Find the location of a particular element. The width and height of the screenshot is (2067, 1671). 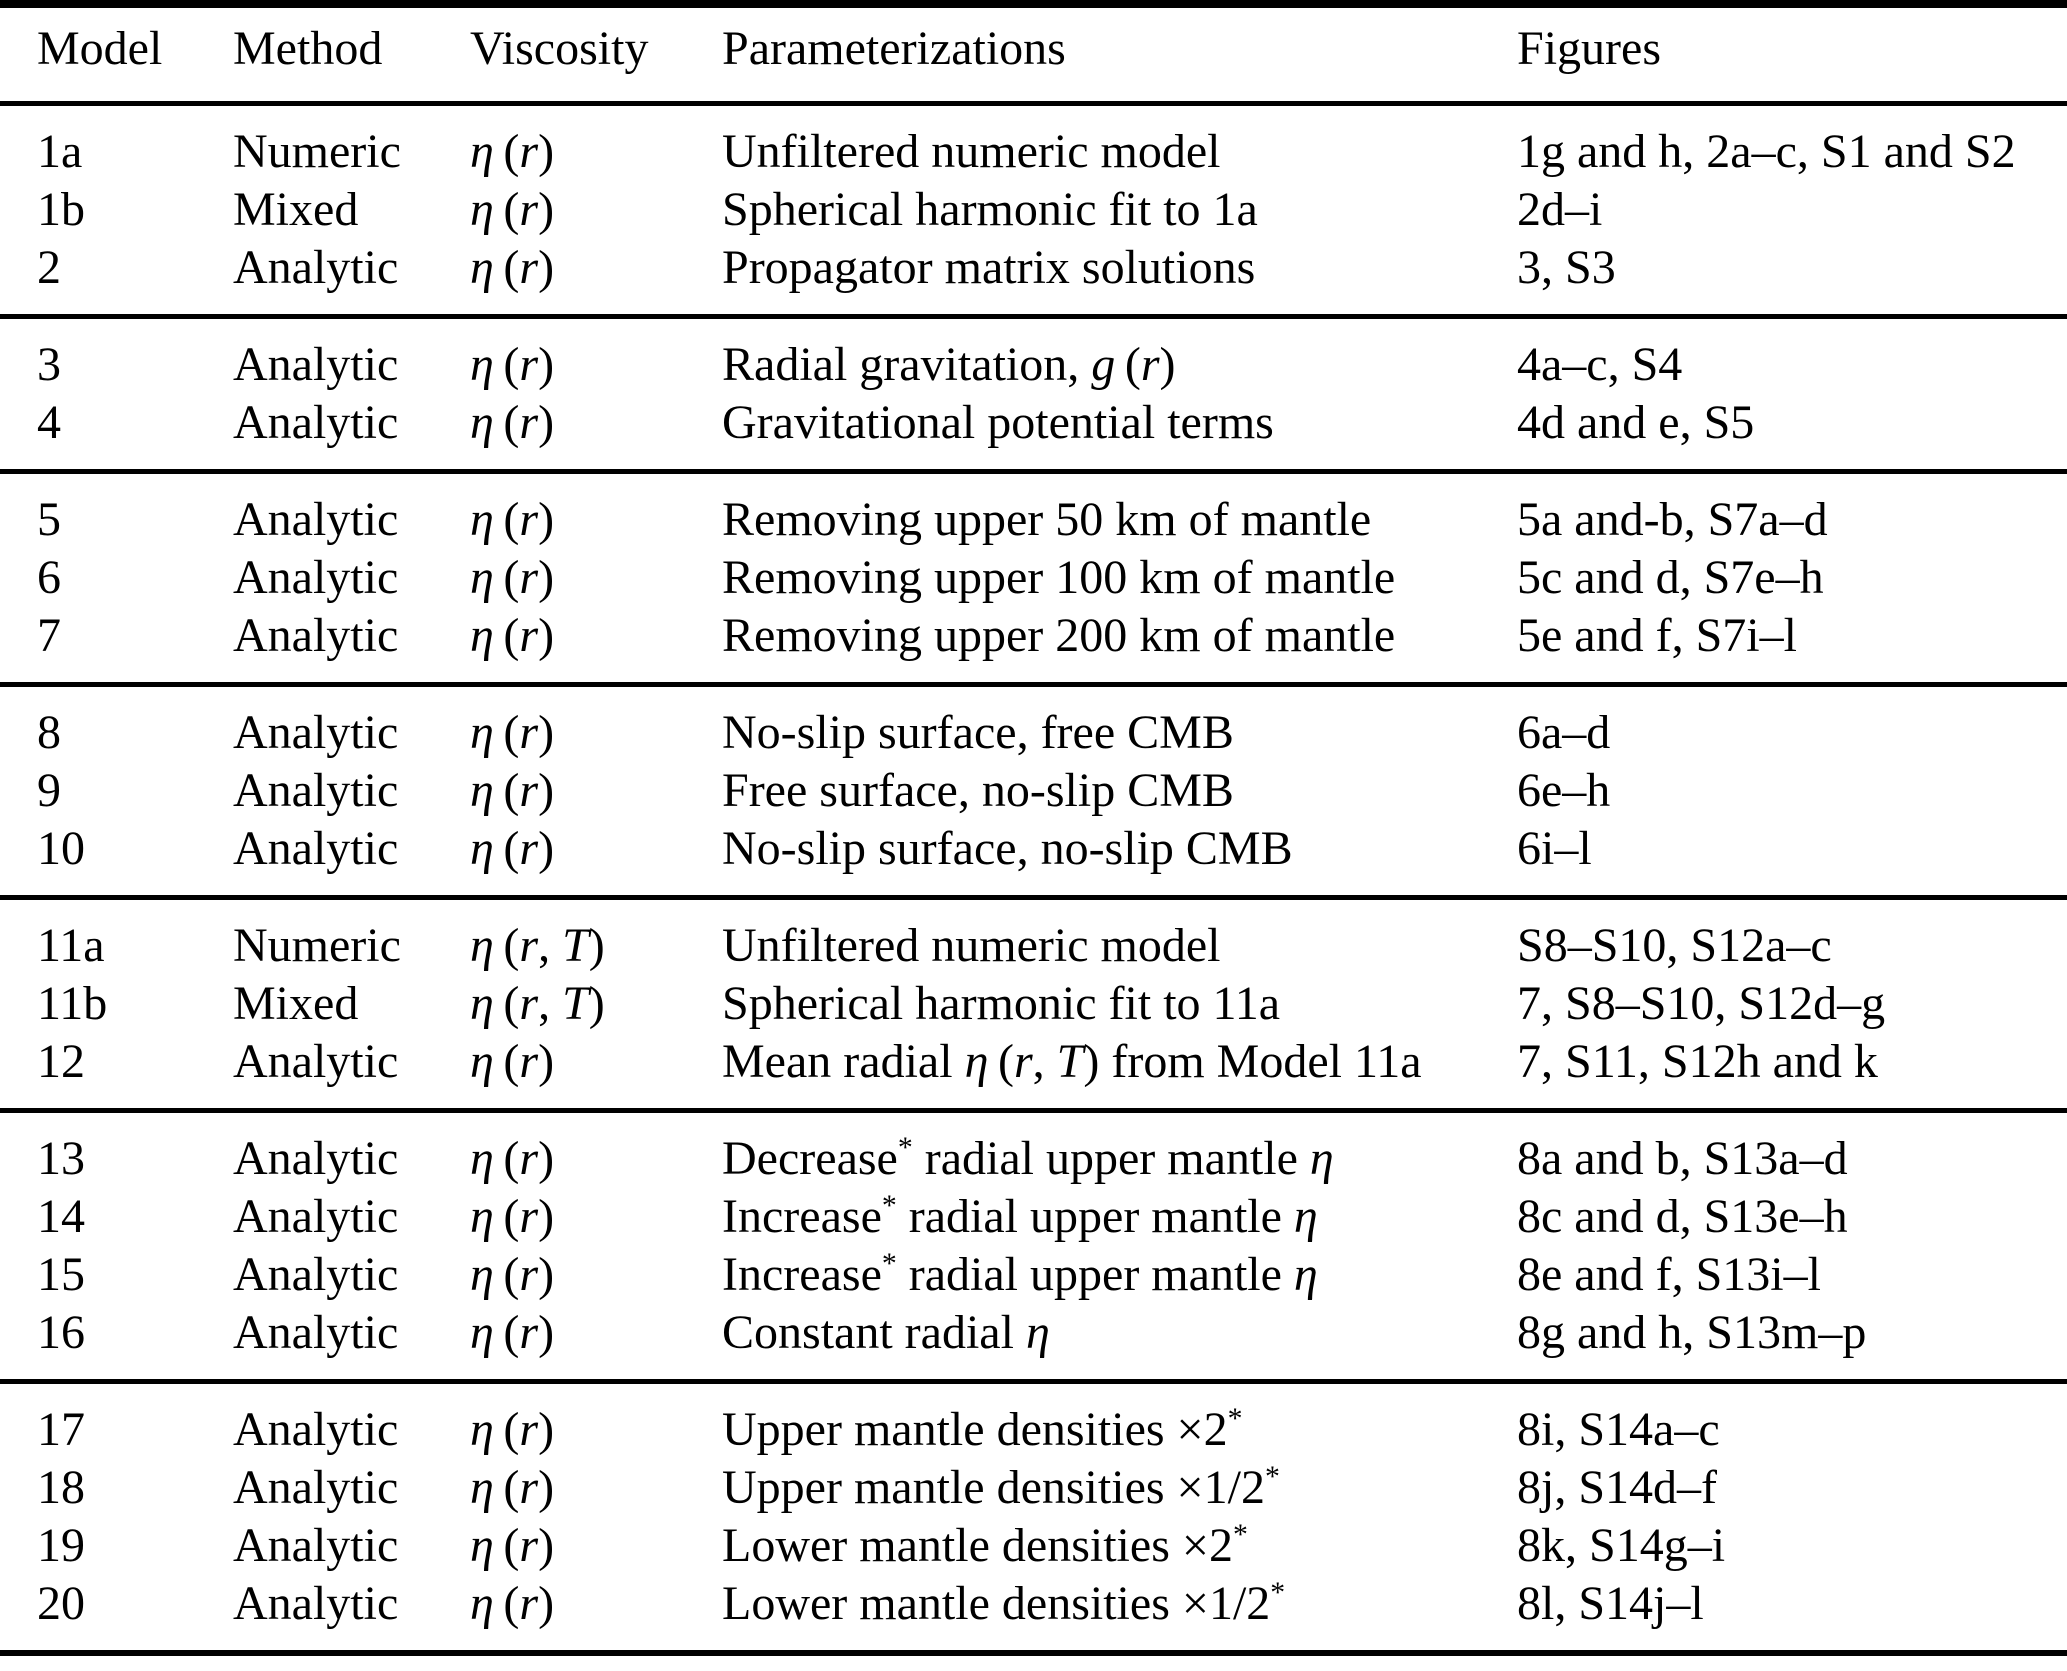

model-cell: 1b is located at coordinates (61, 209).